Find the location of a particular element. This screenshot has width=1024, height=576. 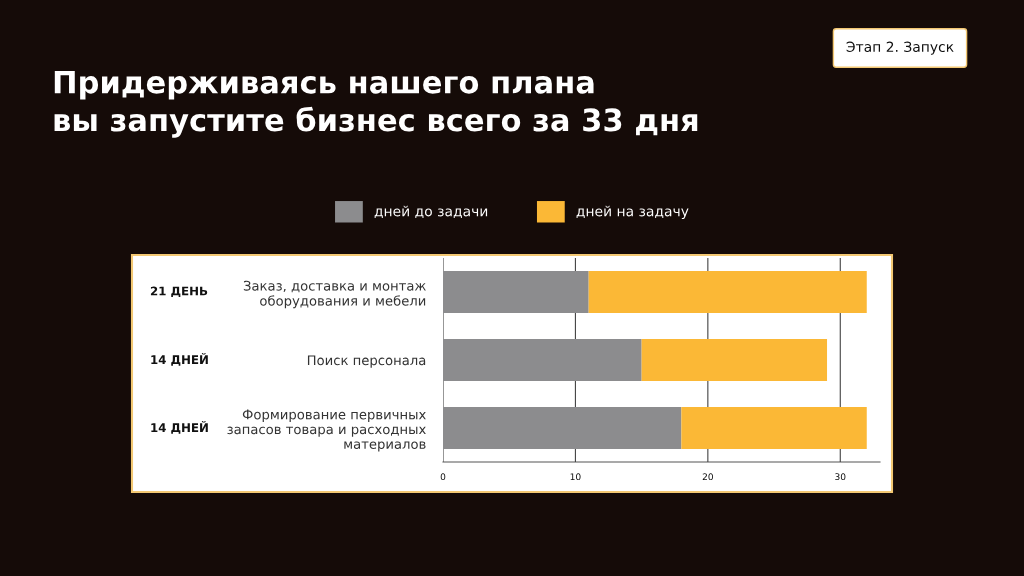

y-tick-label: Поиск персонала is located at coordinates (366, 361).